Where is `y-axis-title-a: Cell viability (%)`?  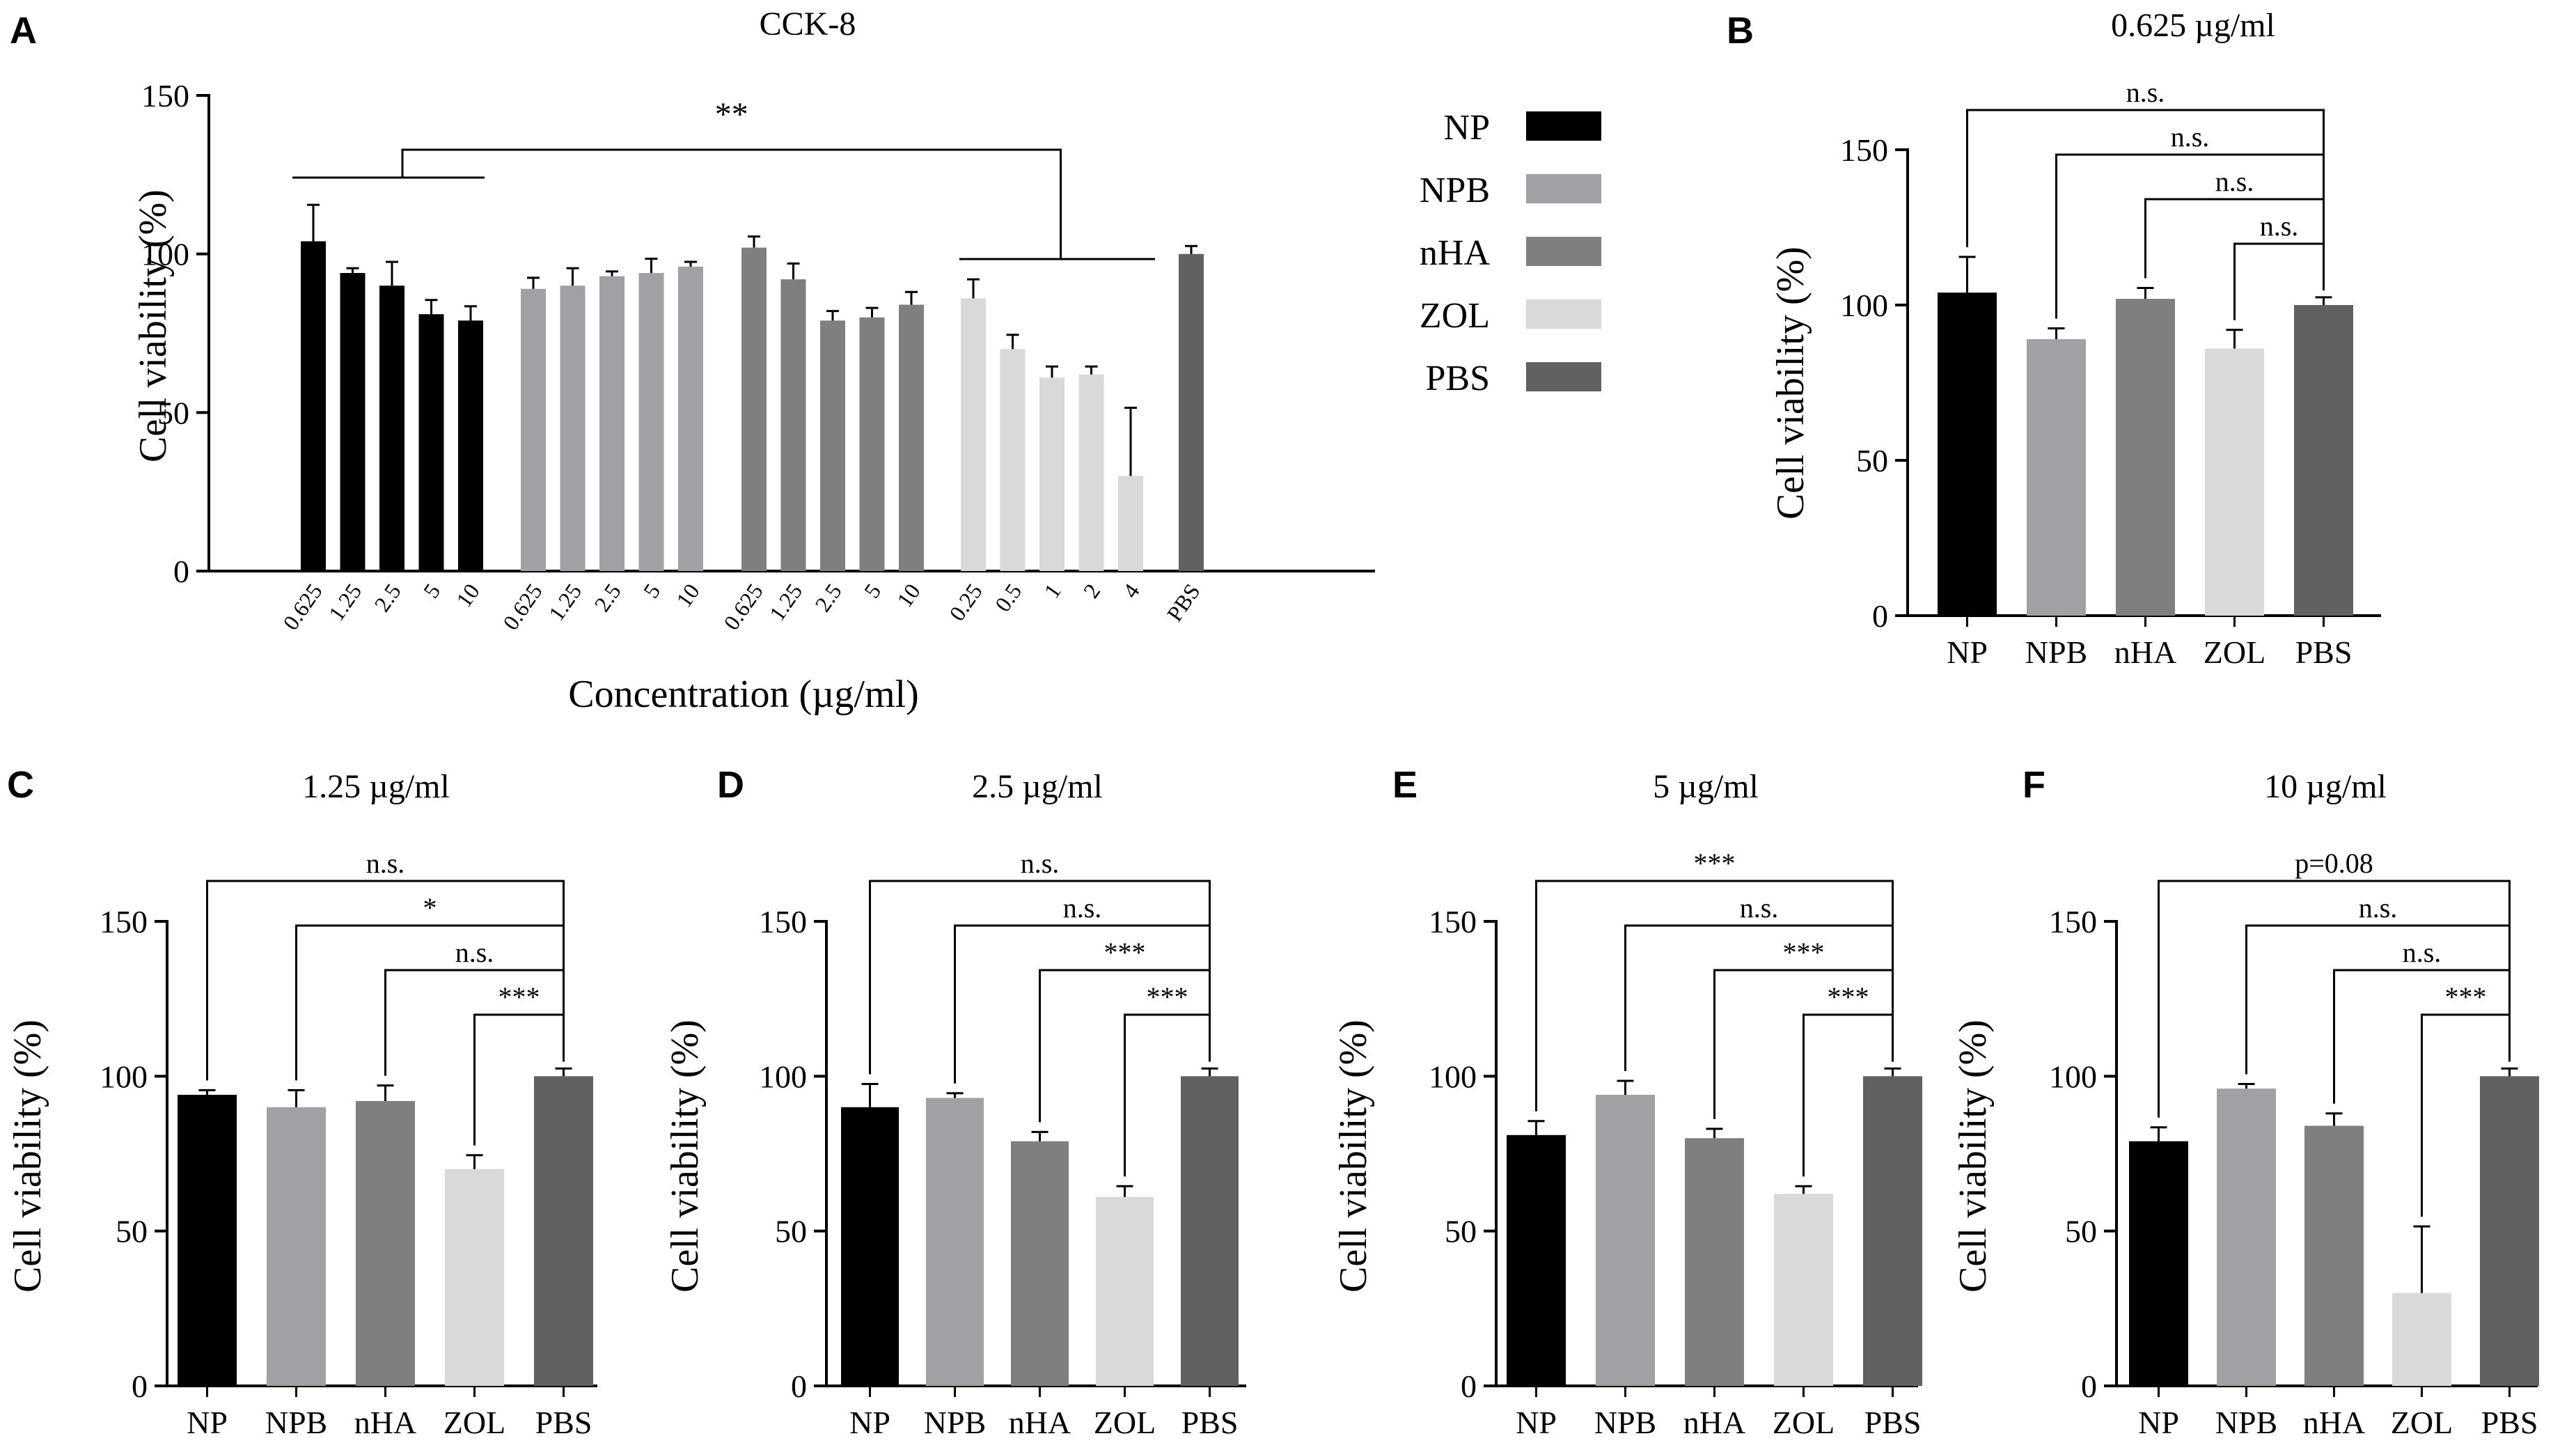
y-axis-title-a: Cell viability (%) is located at coordinates (153, 325).